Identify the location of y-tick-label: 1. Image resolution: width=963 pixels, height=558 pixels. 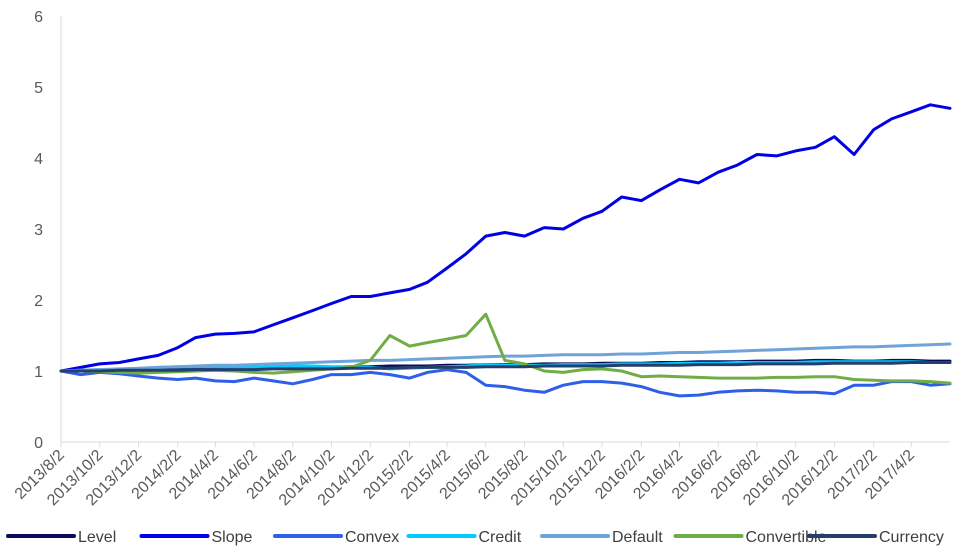
(38, 372).